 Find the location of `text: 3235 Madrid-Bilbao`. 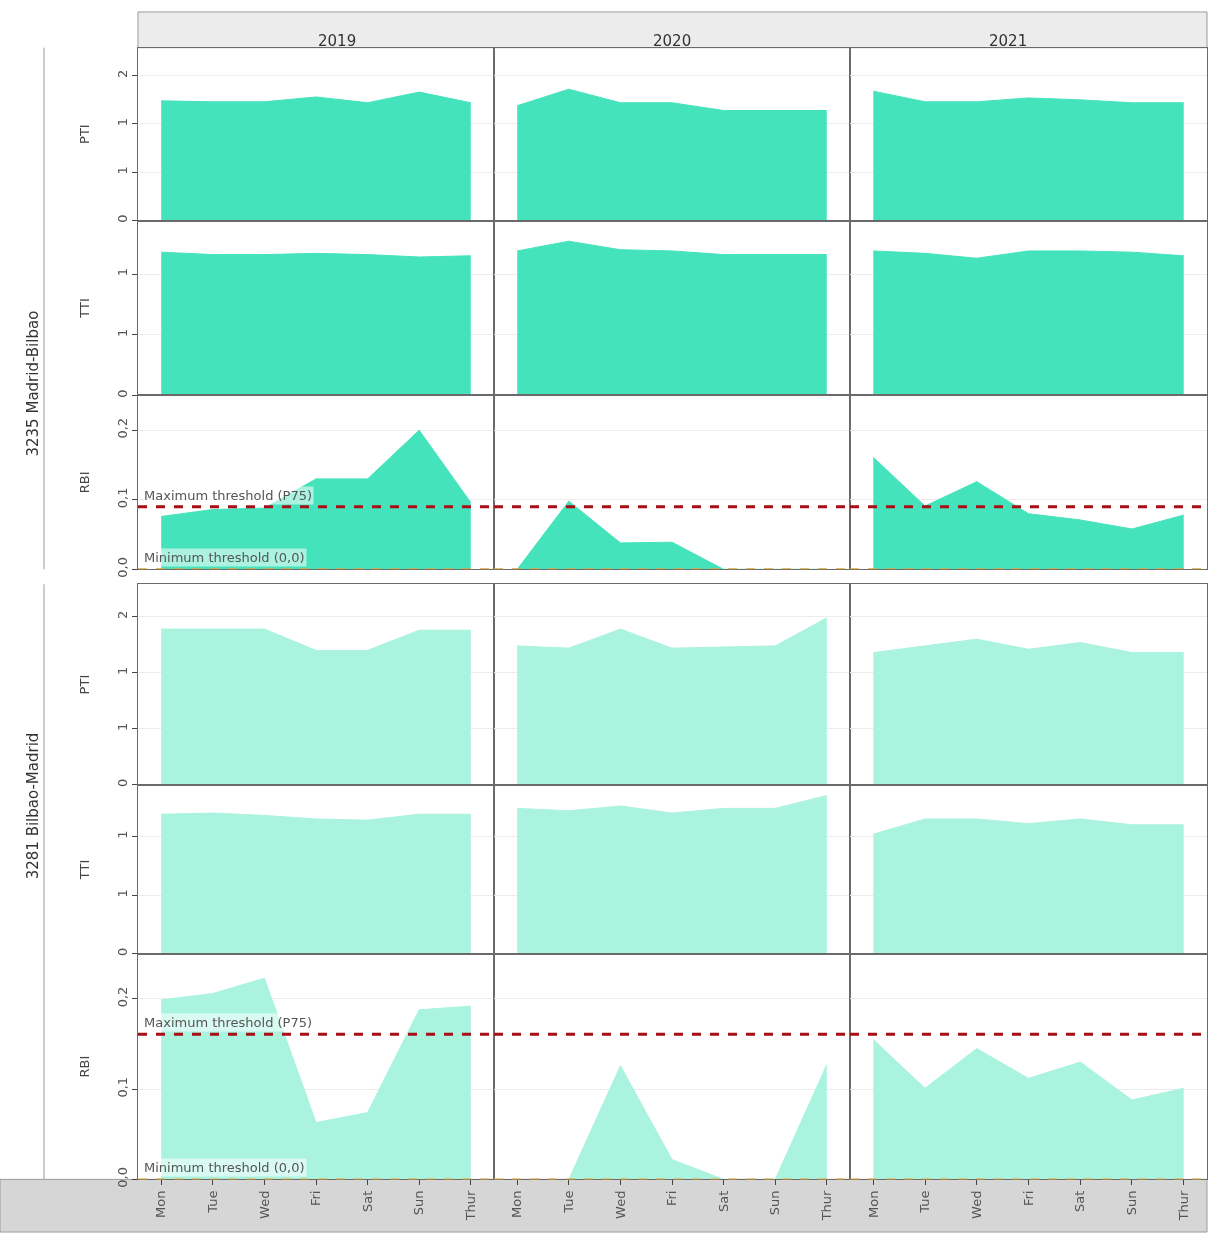

text: 3235 Madrid-Bilbao is located at coordinates (33, 383).